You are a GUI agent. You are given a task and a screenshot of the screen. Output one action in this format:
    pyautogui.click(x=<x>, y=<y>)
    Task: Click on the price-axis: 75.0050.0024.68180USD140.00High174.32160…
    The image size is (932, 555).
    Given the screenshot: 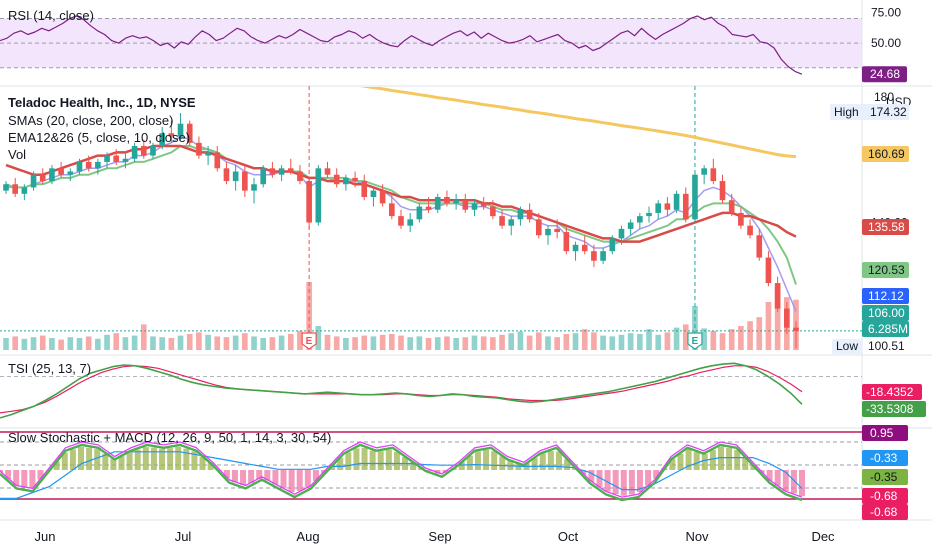 What is the action you would take?
    pyautogui.click(x=878, y=262)
    